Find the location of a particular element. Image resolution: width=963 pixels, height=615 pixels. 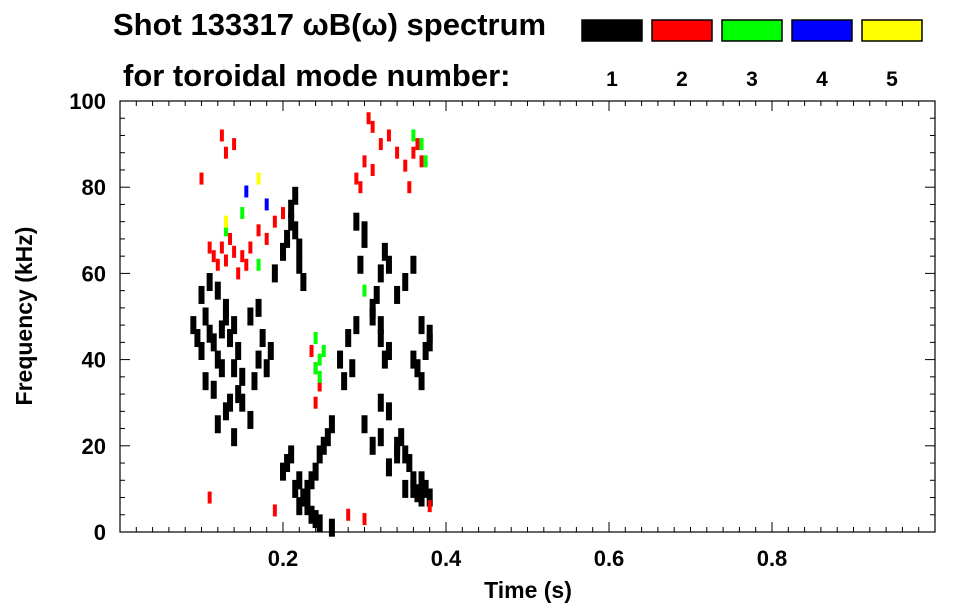

x-axis-label: Time (s) is located at coordinates (528, 590).